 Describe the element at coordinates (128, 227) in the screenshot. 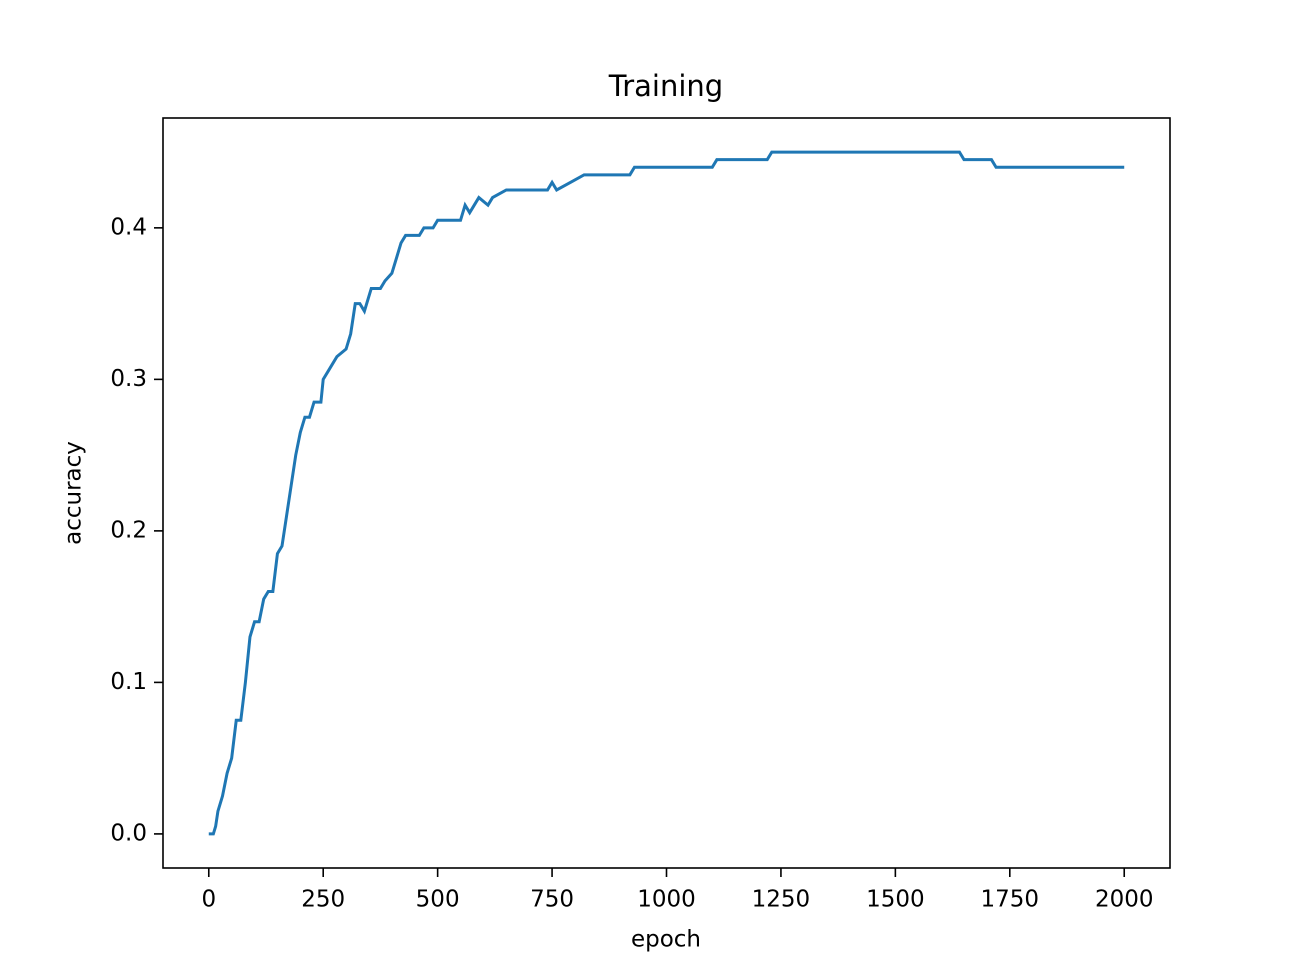

I see `y-tick-label: 0.4` at that location.